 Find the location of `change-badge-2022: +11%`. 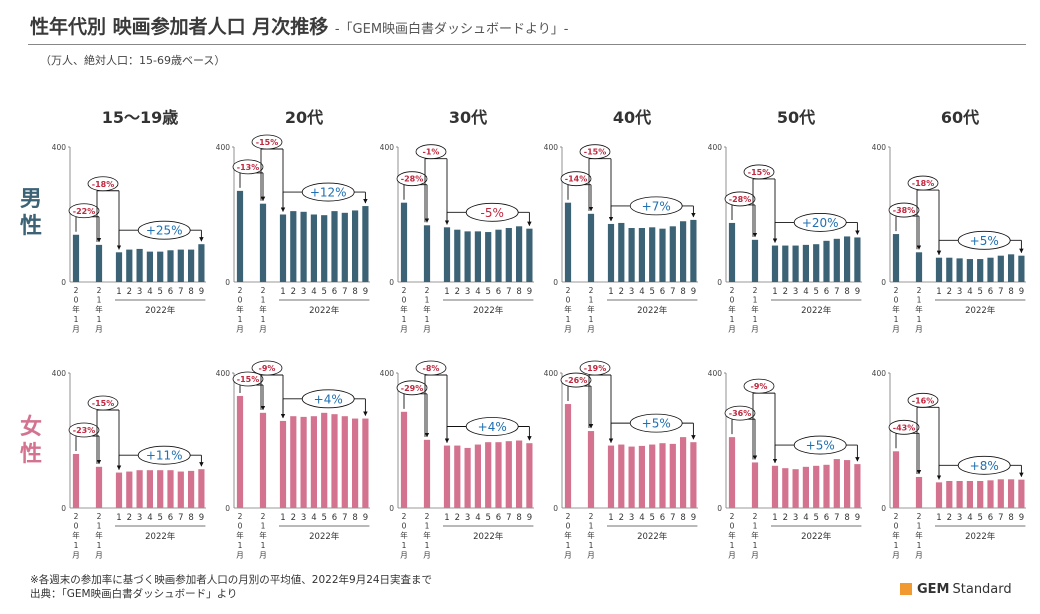

change-badge-2022: +11% is located at coordinates (164, 456).